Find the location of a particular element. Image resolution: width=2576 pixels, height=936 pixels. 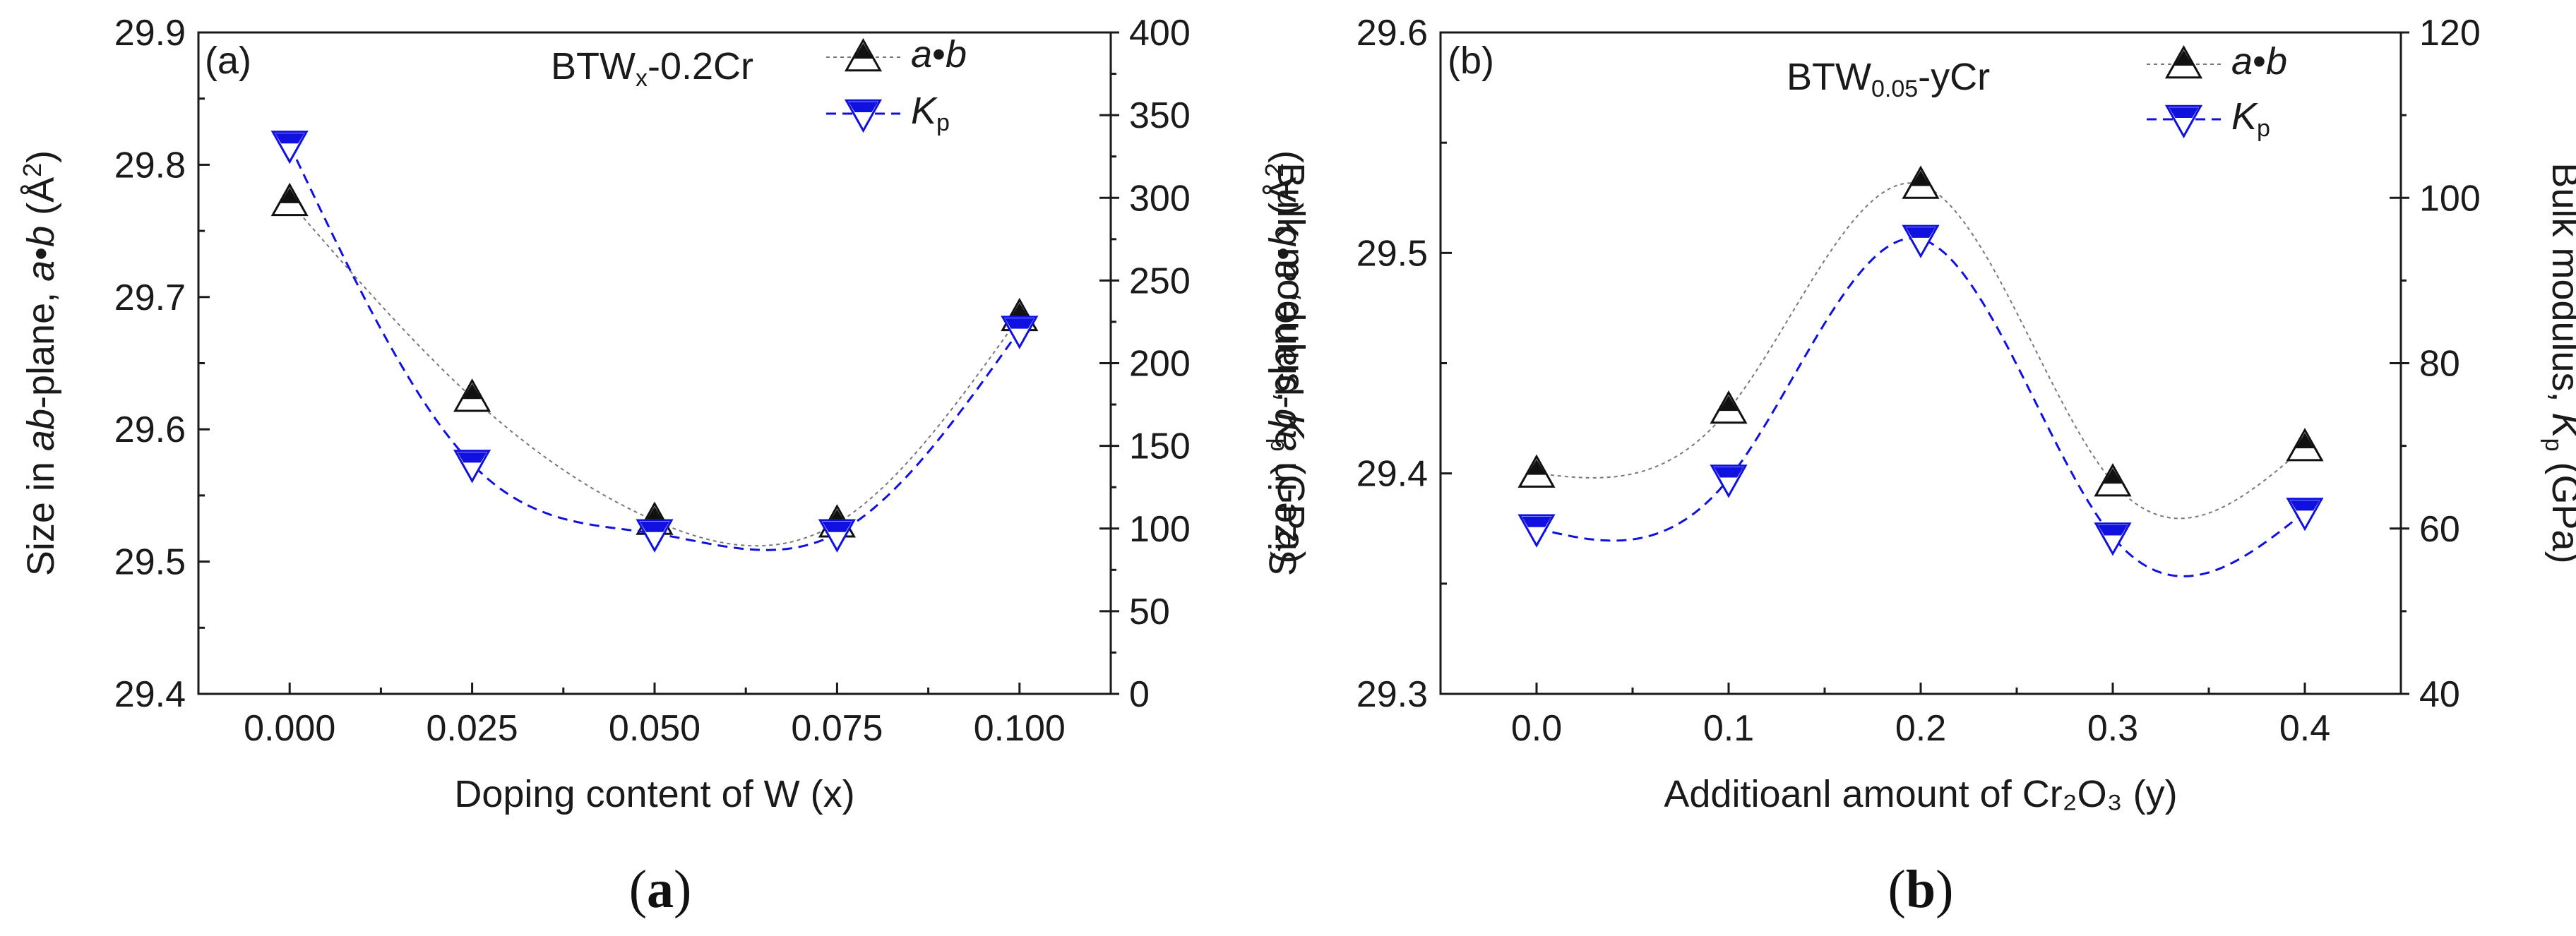

y-right-label-sub: p is located at coordinates (1278, 445).